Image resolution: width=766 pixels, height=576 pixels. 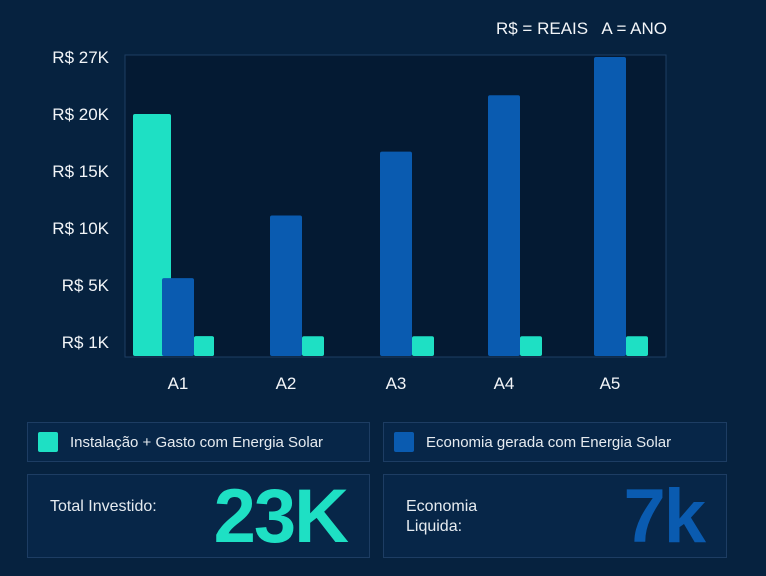 What do you see at coordinates (103, 506) in the screenshot?
I see `total-invested-label: Total Investido:` at bounding box center [103, 506].